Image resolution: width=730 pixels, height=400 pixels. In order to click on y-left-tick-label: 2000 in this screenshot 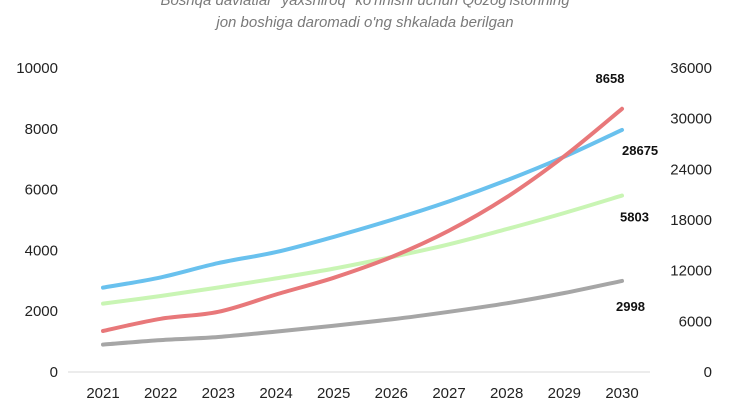, I will do `click(41, 311)`.